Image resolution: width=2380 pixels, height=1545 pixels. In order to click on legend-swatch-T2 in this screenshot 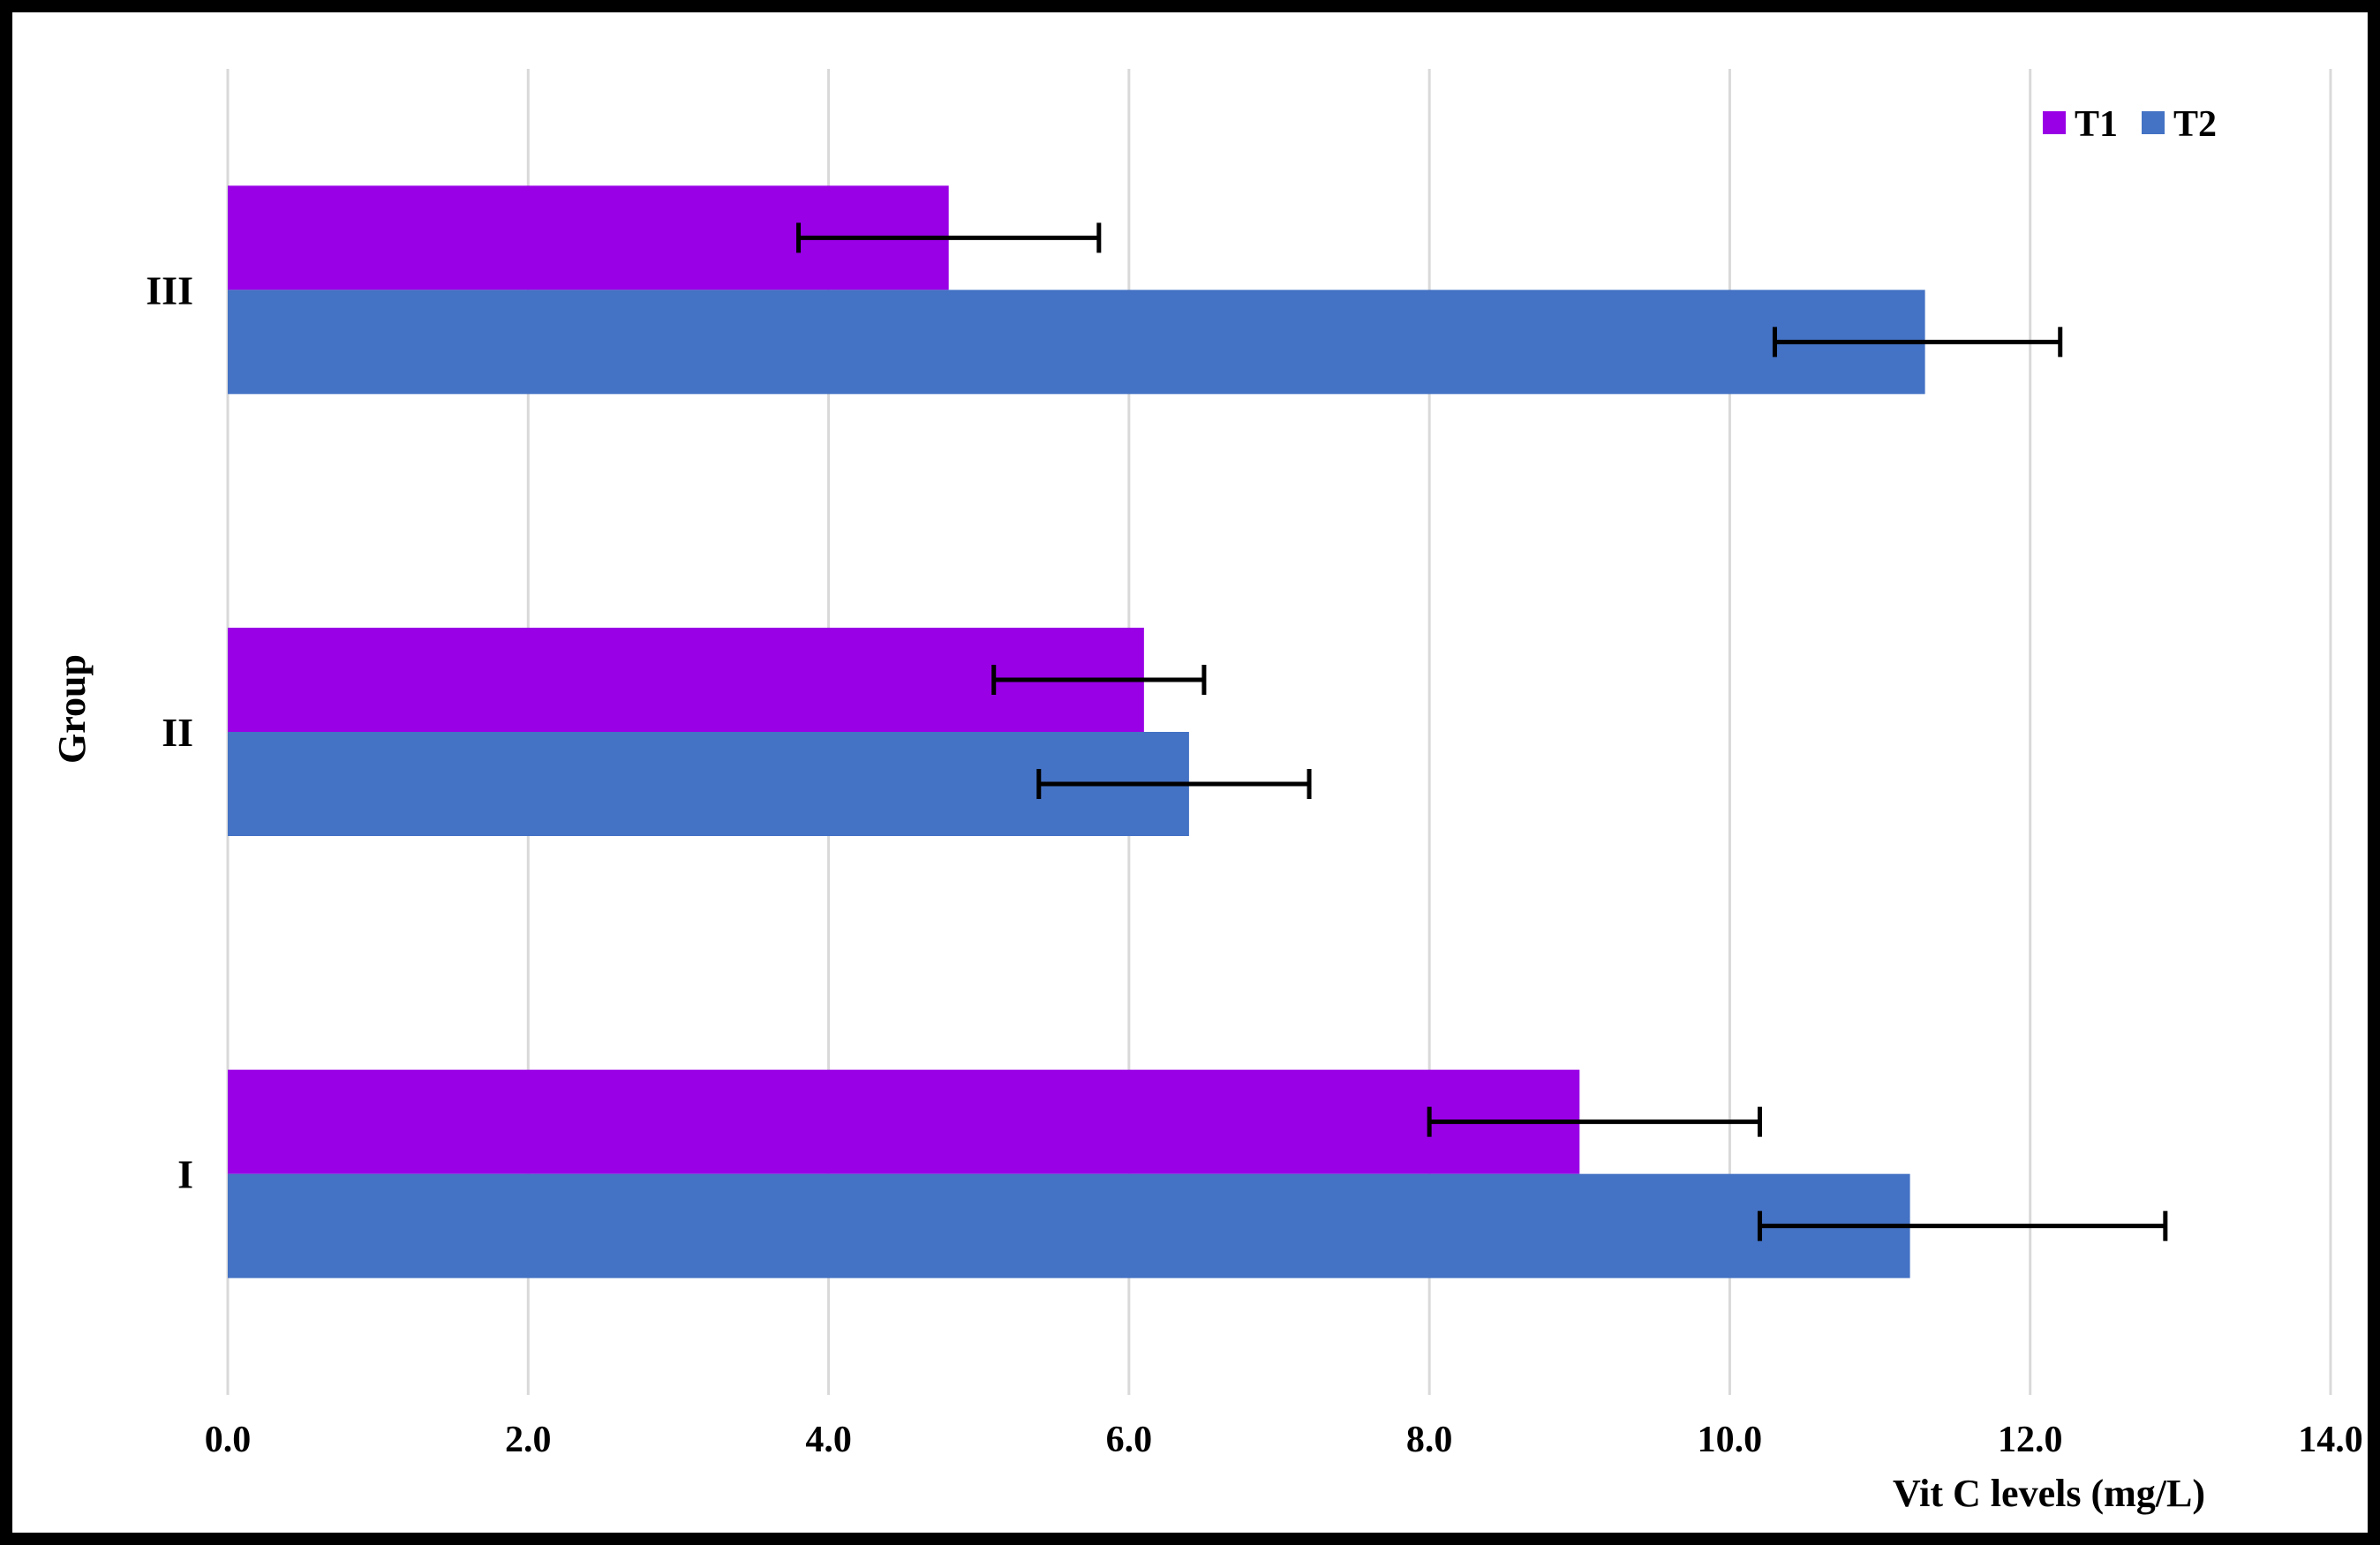, I will do `click(2153, 122)`.